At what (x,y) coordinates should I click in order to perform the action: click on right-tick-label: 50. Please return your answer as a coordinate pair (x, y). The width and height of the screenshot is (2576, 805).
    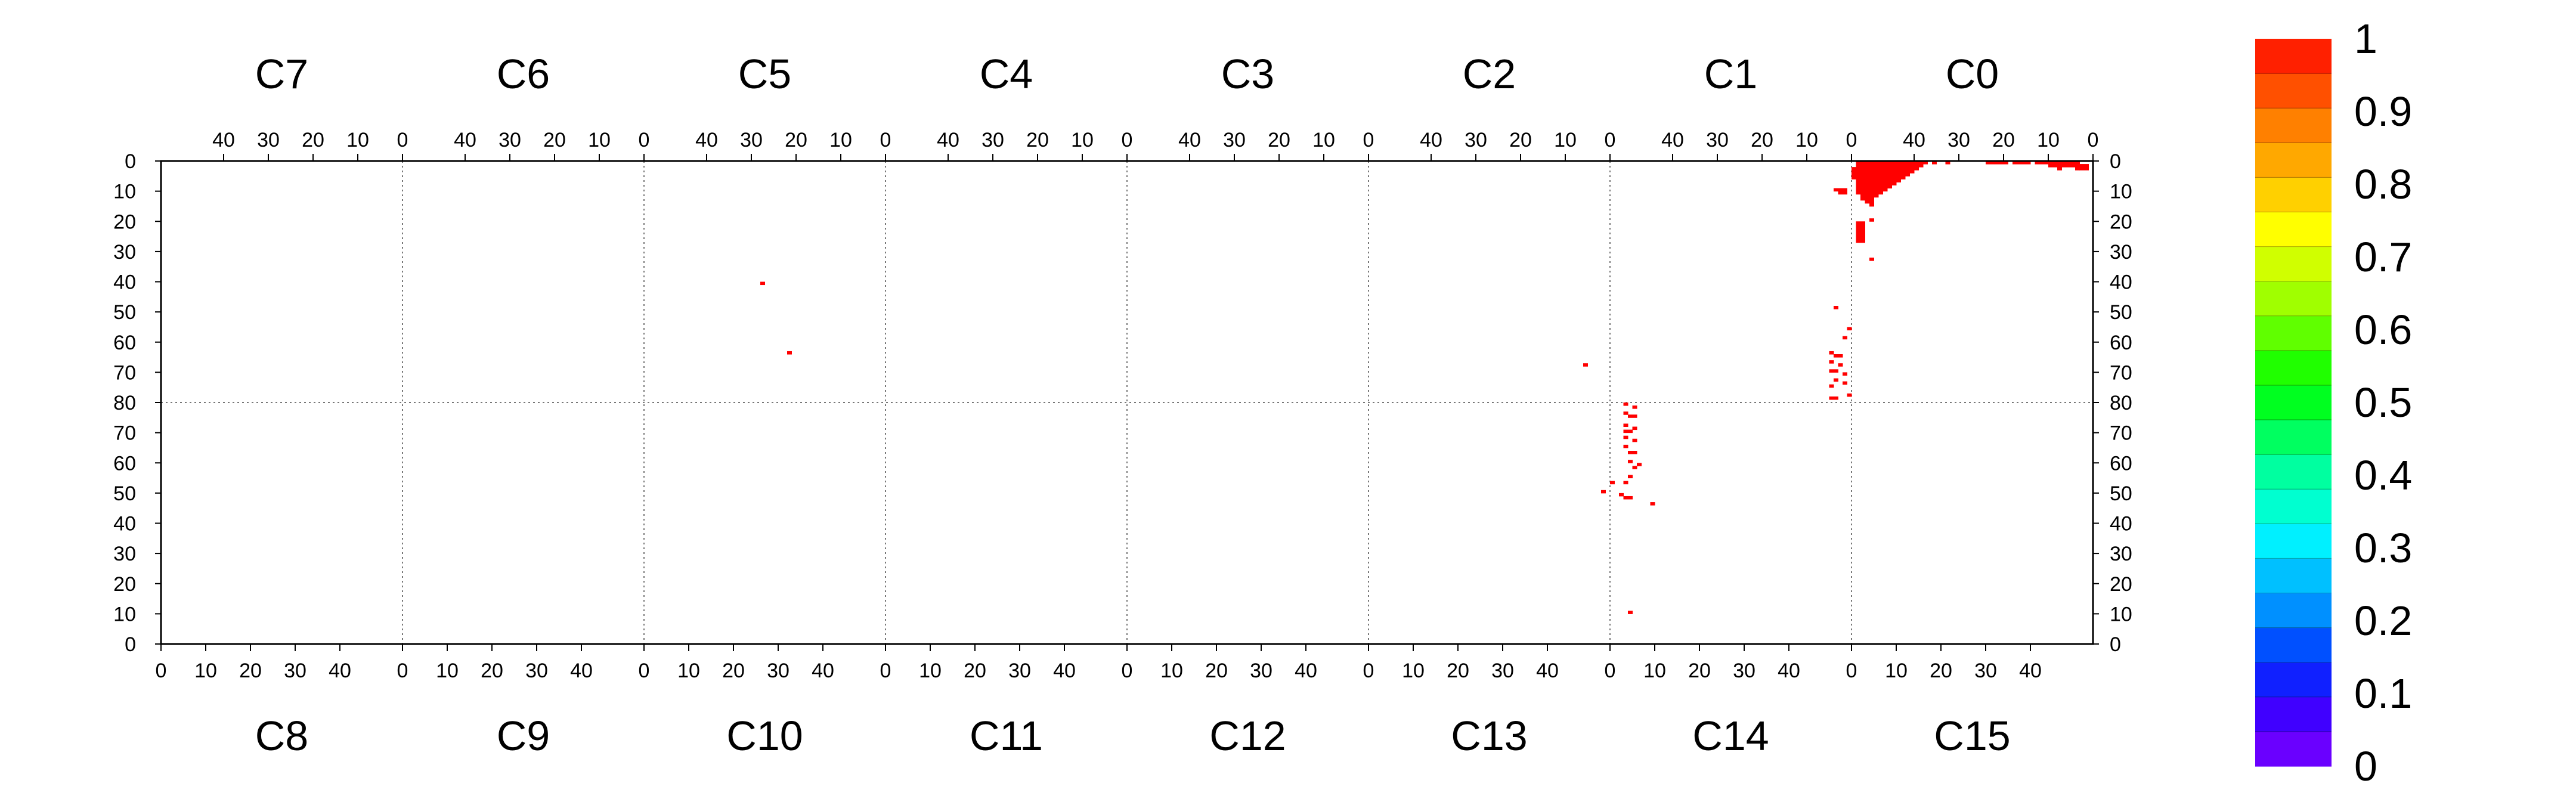
    Looking at the image, I should click on (2121, 312).